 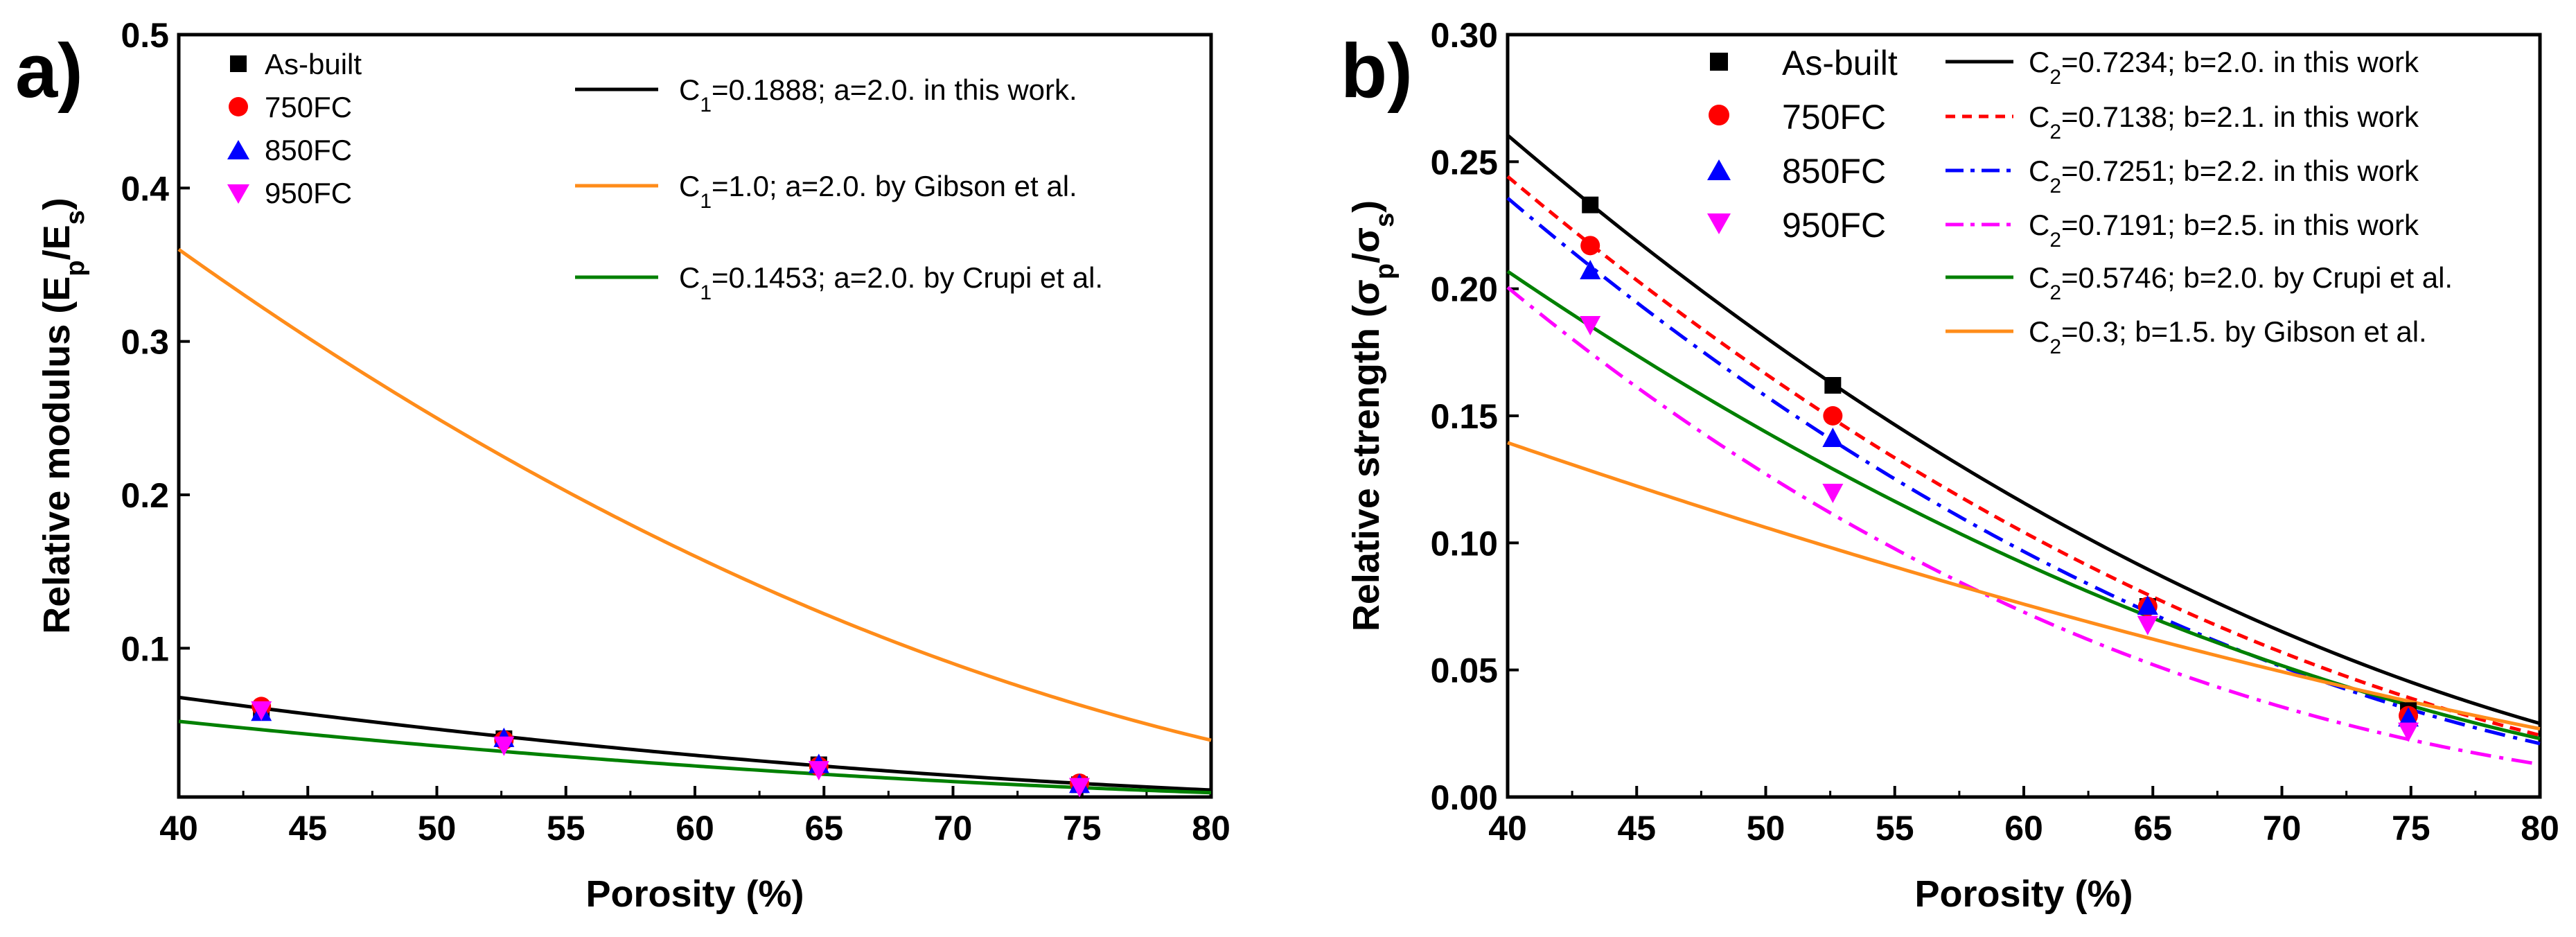 I want to click on y-tick-label: 0.4, so click(x=145, y=188).